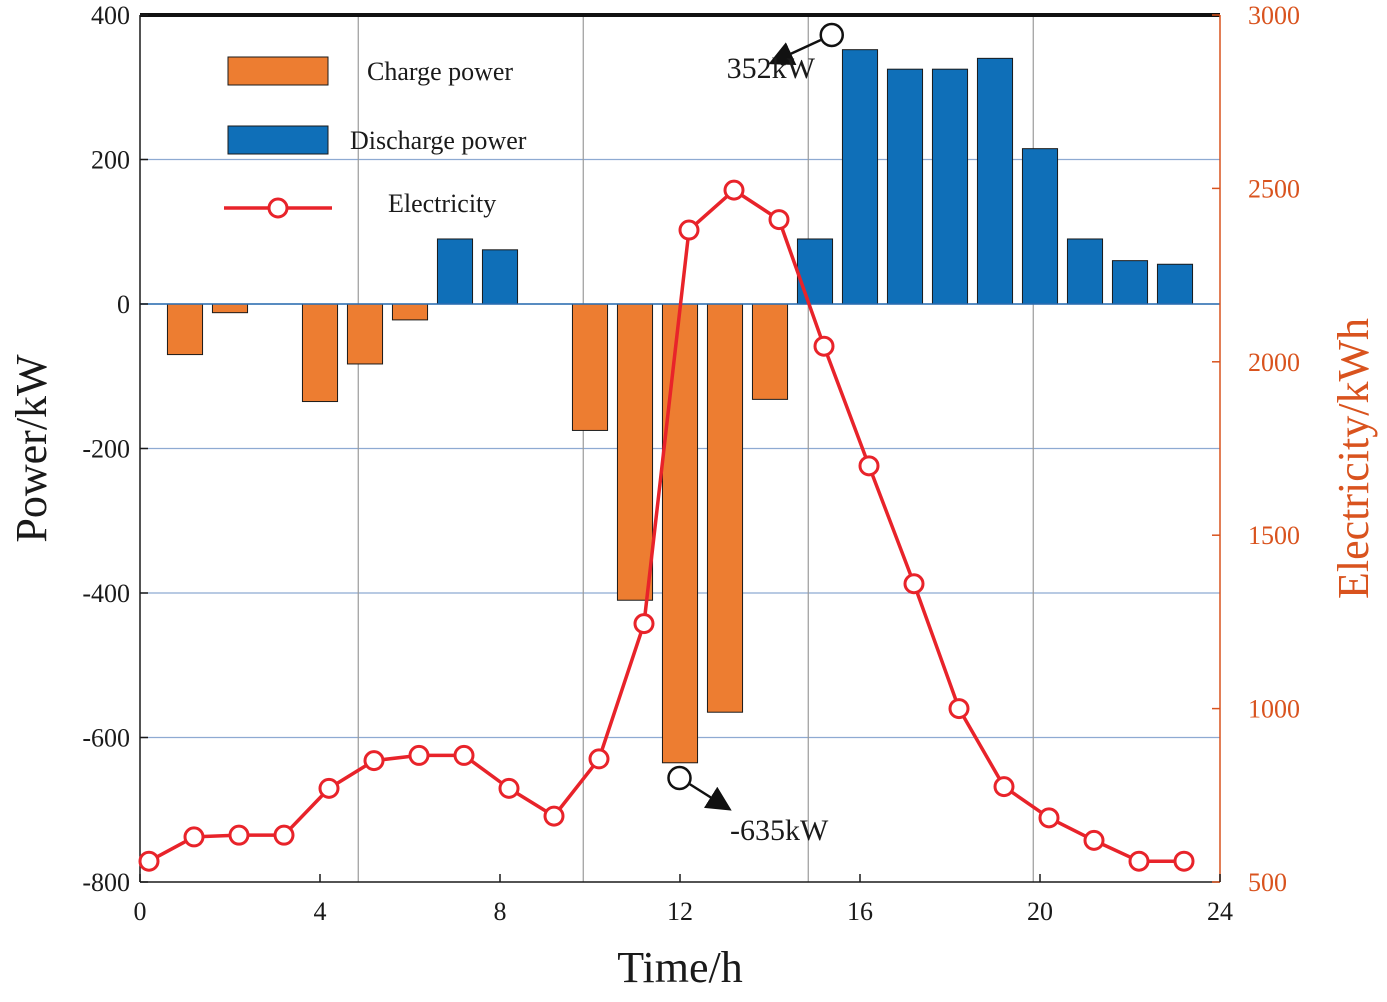 This screenshot has height=1002, width=1387. Describe the element at coordinates (1274, 362) in the screenshot. I see `right-tick-label: 2000` at that location.